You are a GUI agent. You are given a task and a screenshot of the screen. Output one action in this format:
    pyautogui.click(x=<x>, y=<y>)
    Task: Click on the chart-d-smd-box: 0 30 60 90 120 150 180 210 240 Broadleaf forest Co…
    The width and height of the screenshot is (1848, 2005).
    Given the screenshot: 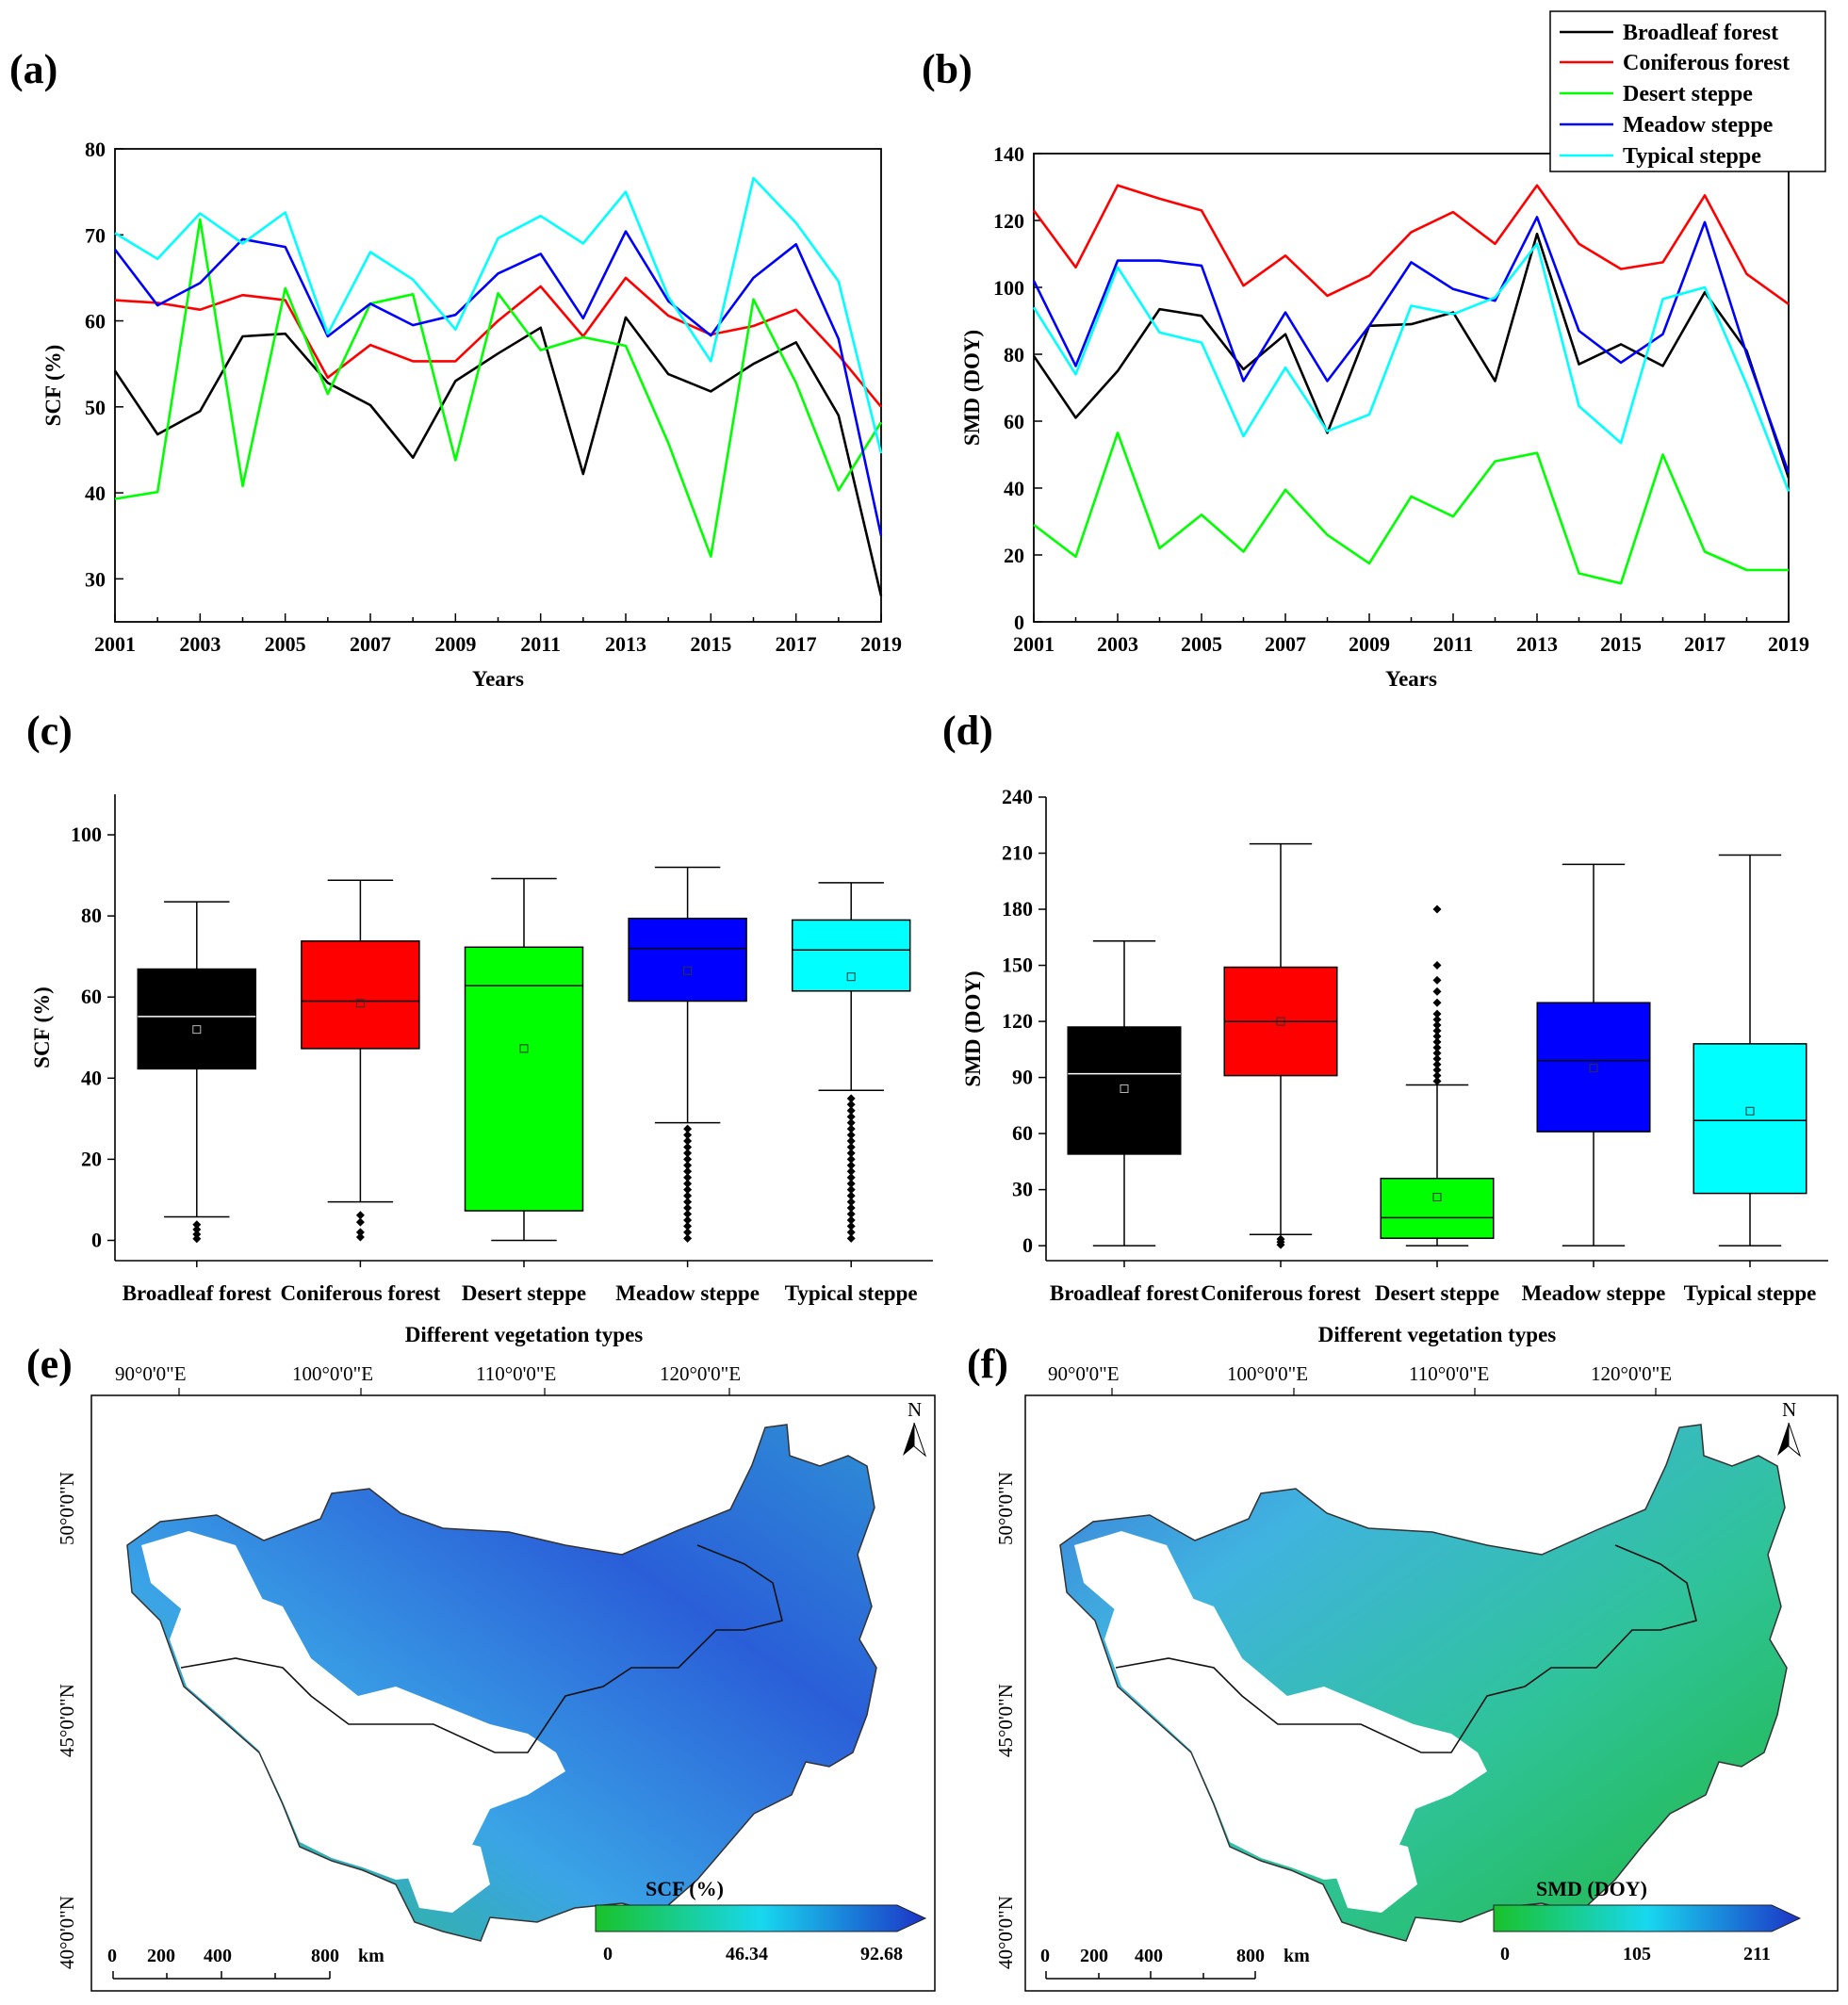 What is the action you would take?
    pyautogui.click(x=1394, y=1065)
    